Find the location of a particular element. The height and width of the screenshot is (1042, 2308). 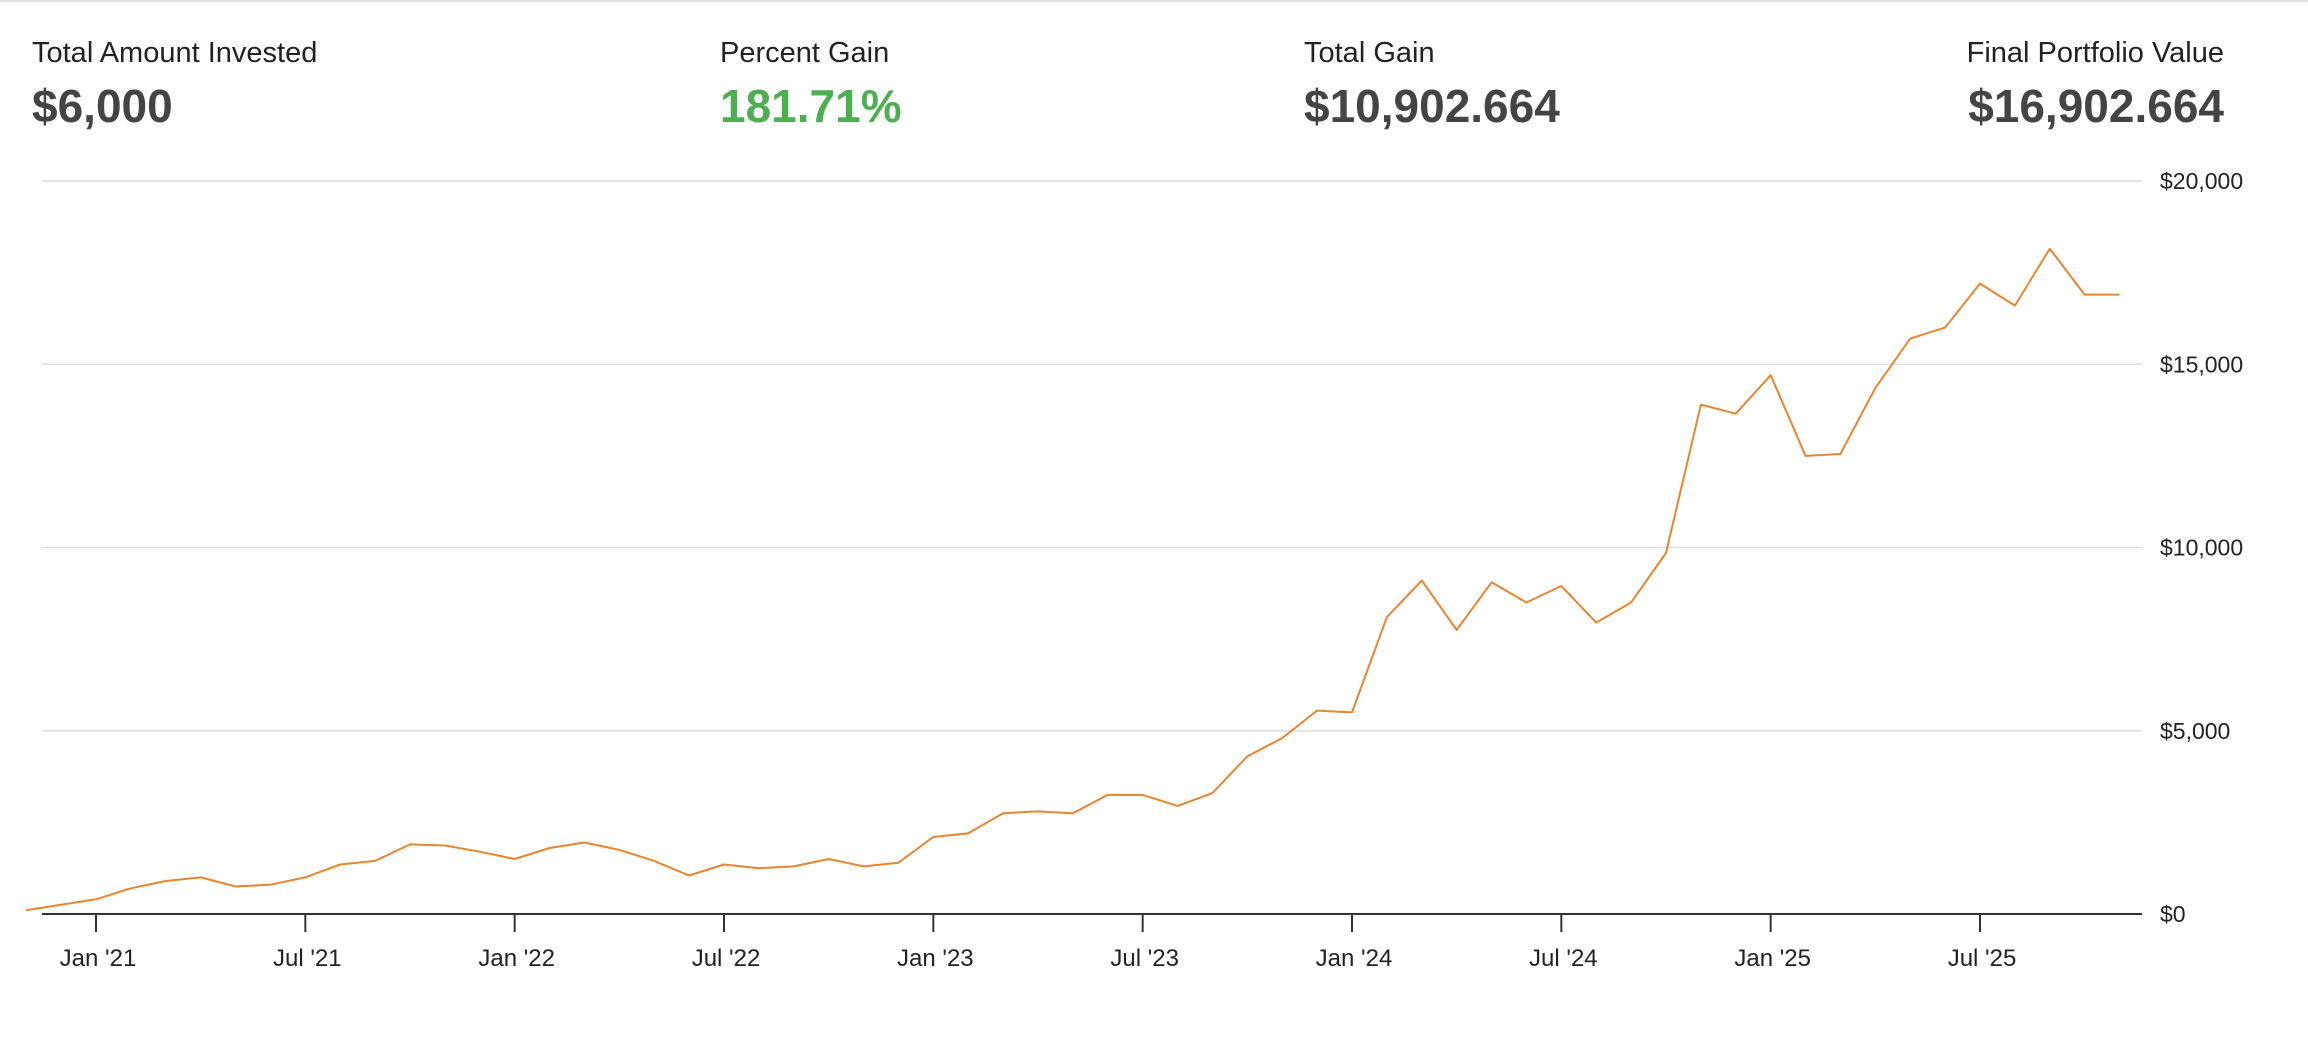

stat-percent-gain: Percent Gain 181.71% is located at coordinates (811, 84).